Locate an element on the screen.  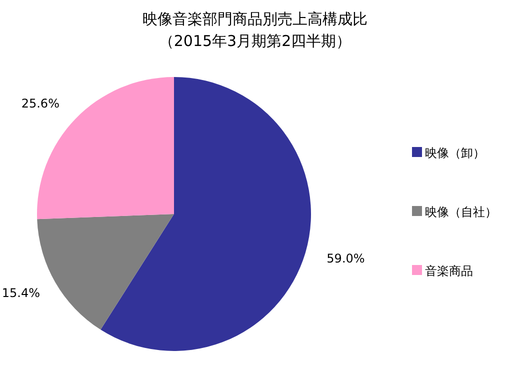
data-label: 15.4% is located at coordinates (21, 293).